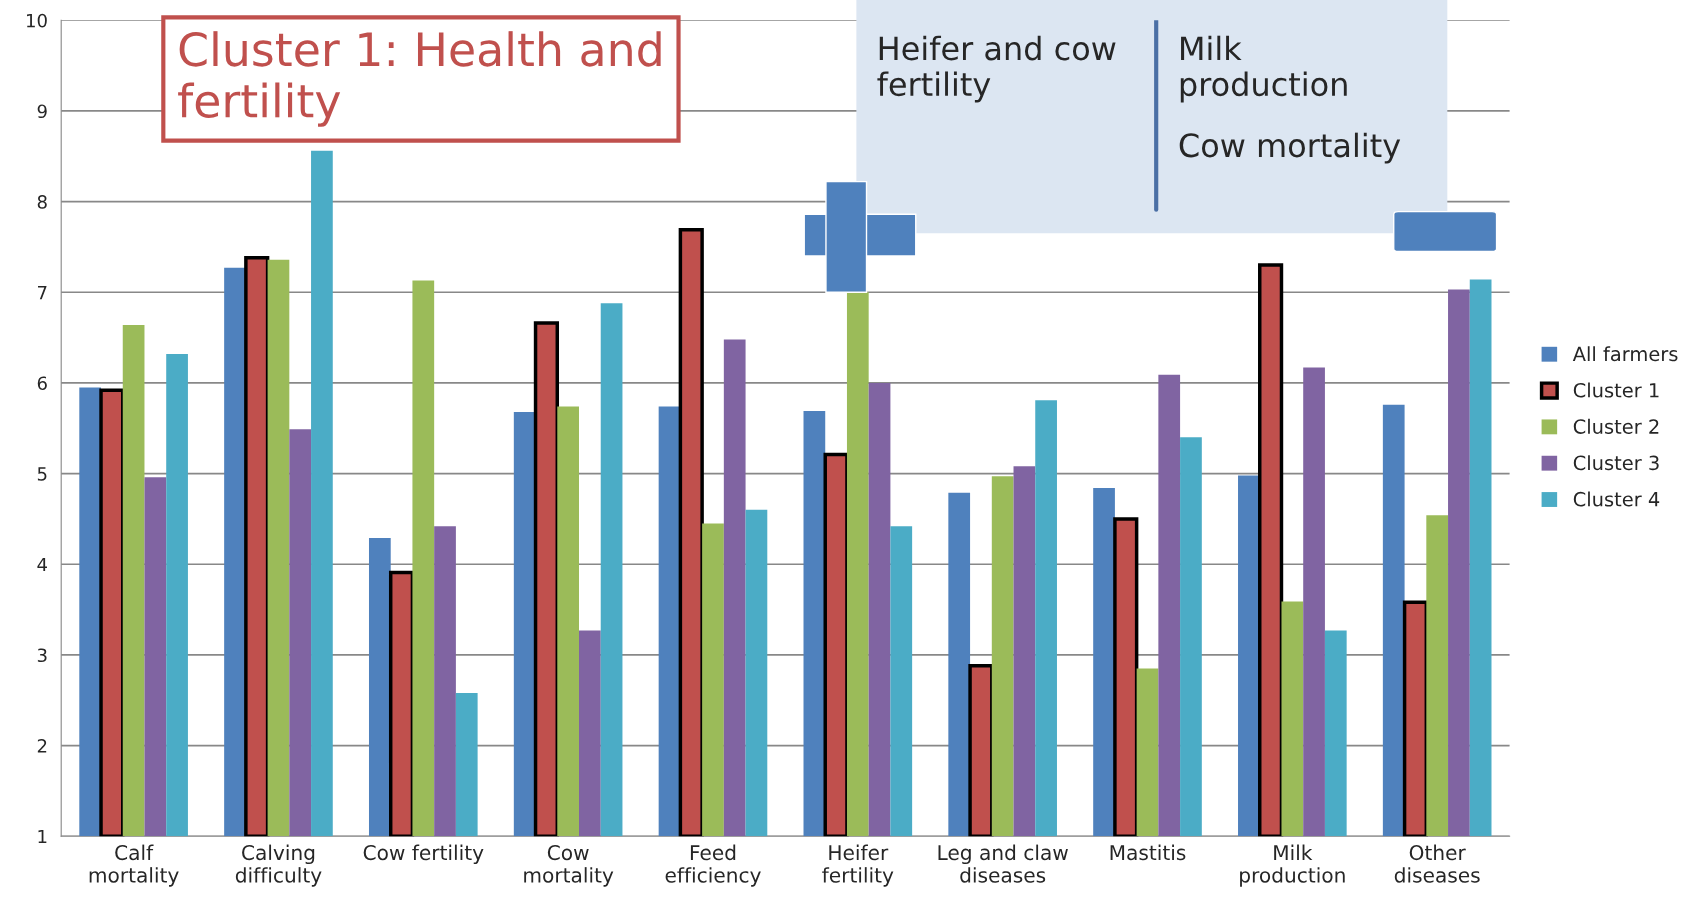 The image size is (1700, 922). I want to click on annotation: Cow mortality, so click(1290, 148).